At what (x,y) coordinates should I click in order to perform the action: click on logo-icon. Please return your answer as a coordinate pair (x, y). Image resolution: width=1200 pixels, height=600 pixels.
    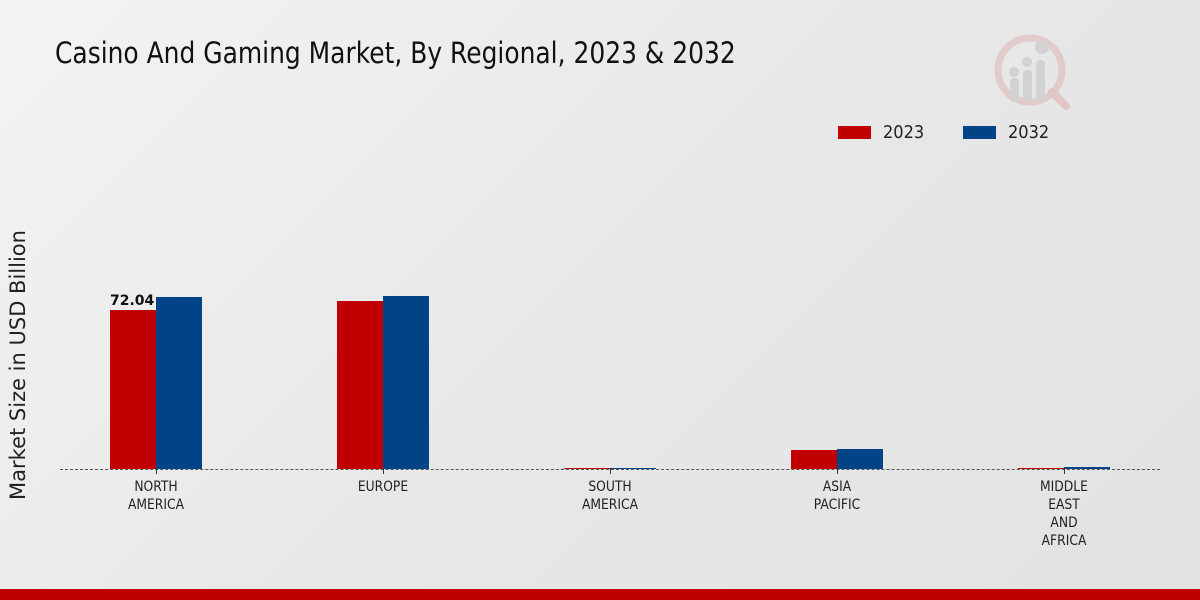
    Looking at the image, I should click on (1032, 72).